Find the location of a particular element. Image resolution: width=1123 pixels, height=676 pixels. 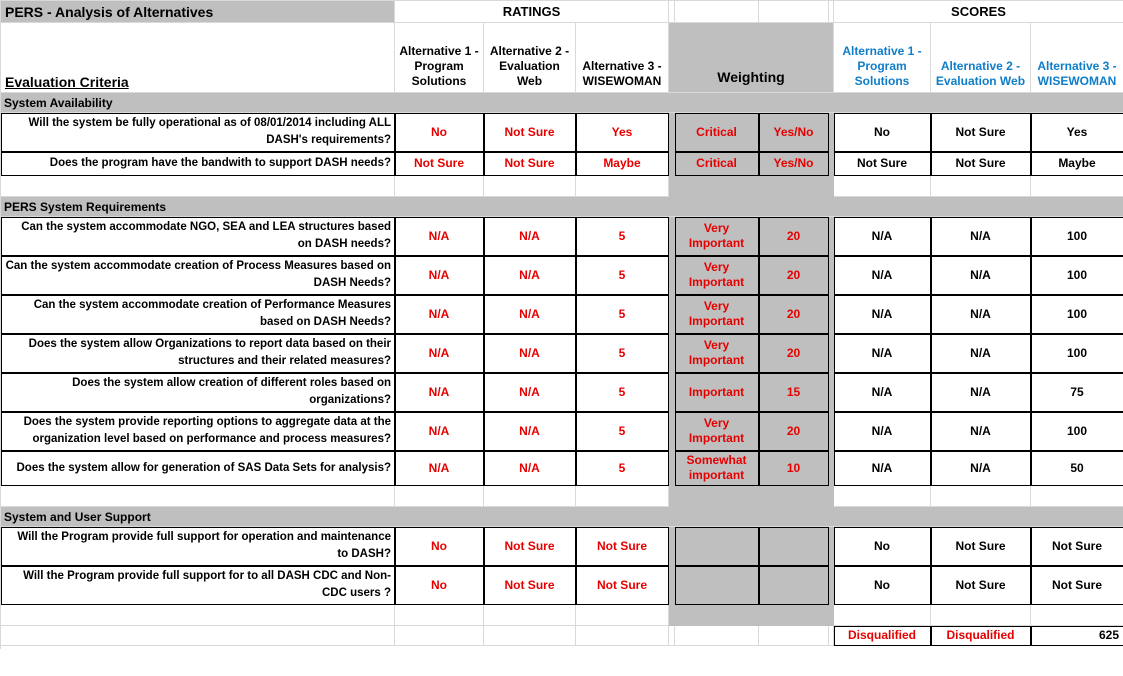

ratings-alt2-header: Alternative 2 - Evaluation Web is located at coordinates (530, 58).